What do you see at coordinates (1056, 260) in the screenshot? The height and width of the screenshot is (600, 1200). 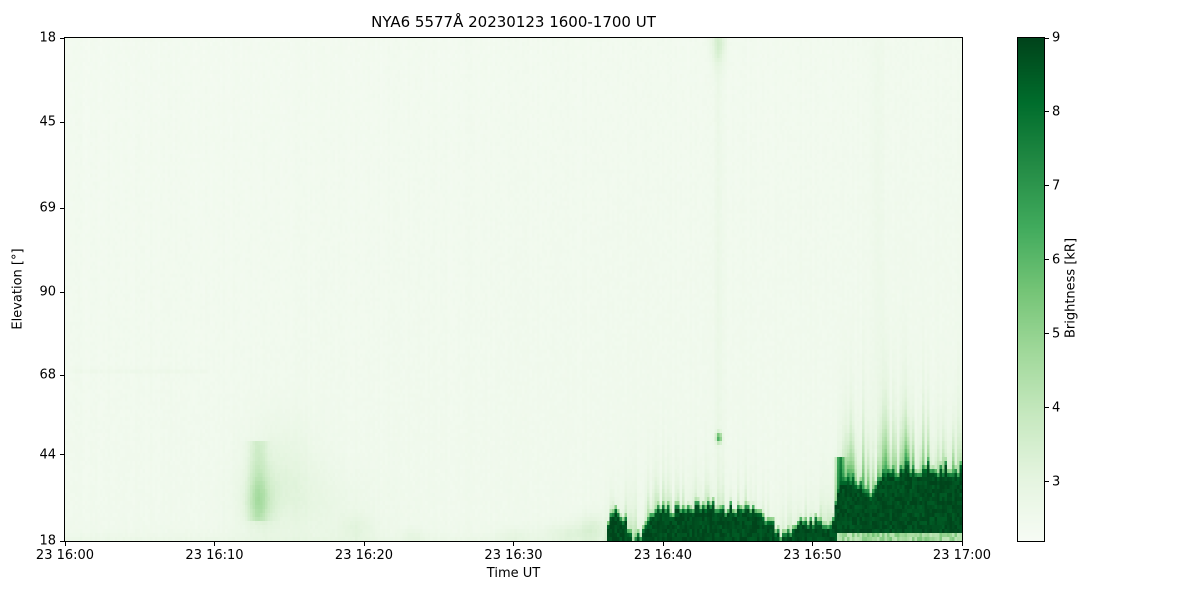 I see `colorbar-tick-label: 6` at bounding box center [1056, 260].